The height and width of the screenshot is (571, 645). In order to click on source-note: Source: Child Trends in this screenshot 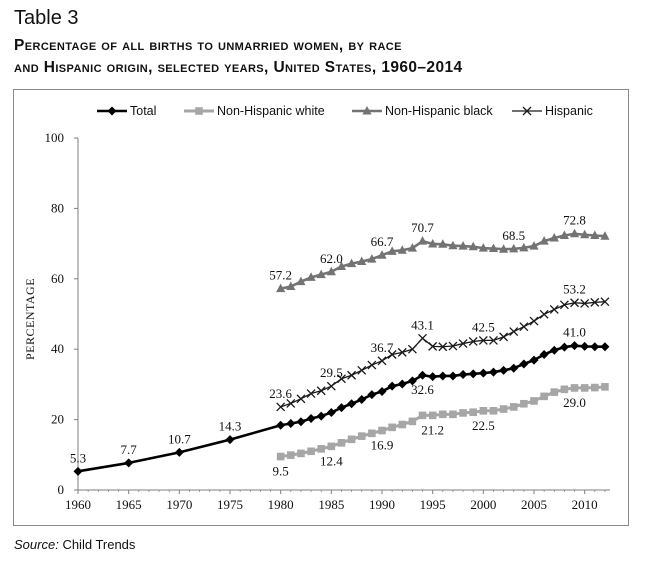, I will do `click(74, 544)`.